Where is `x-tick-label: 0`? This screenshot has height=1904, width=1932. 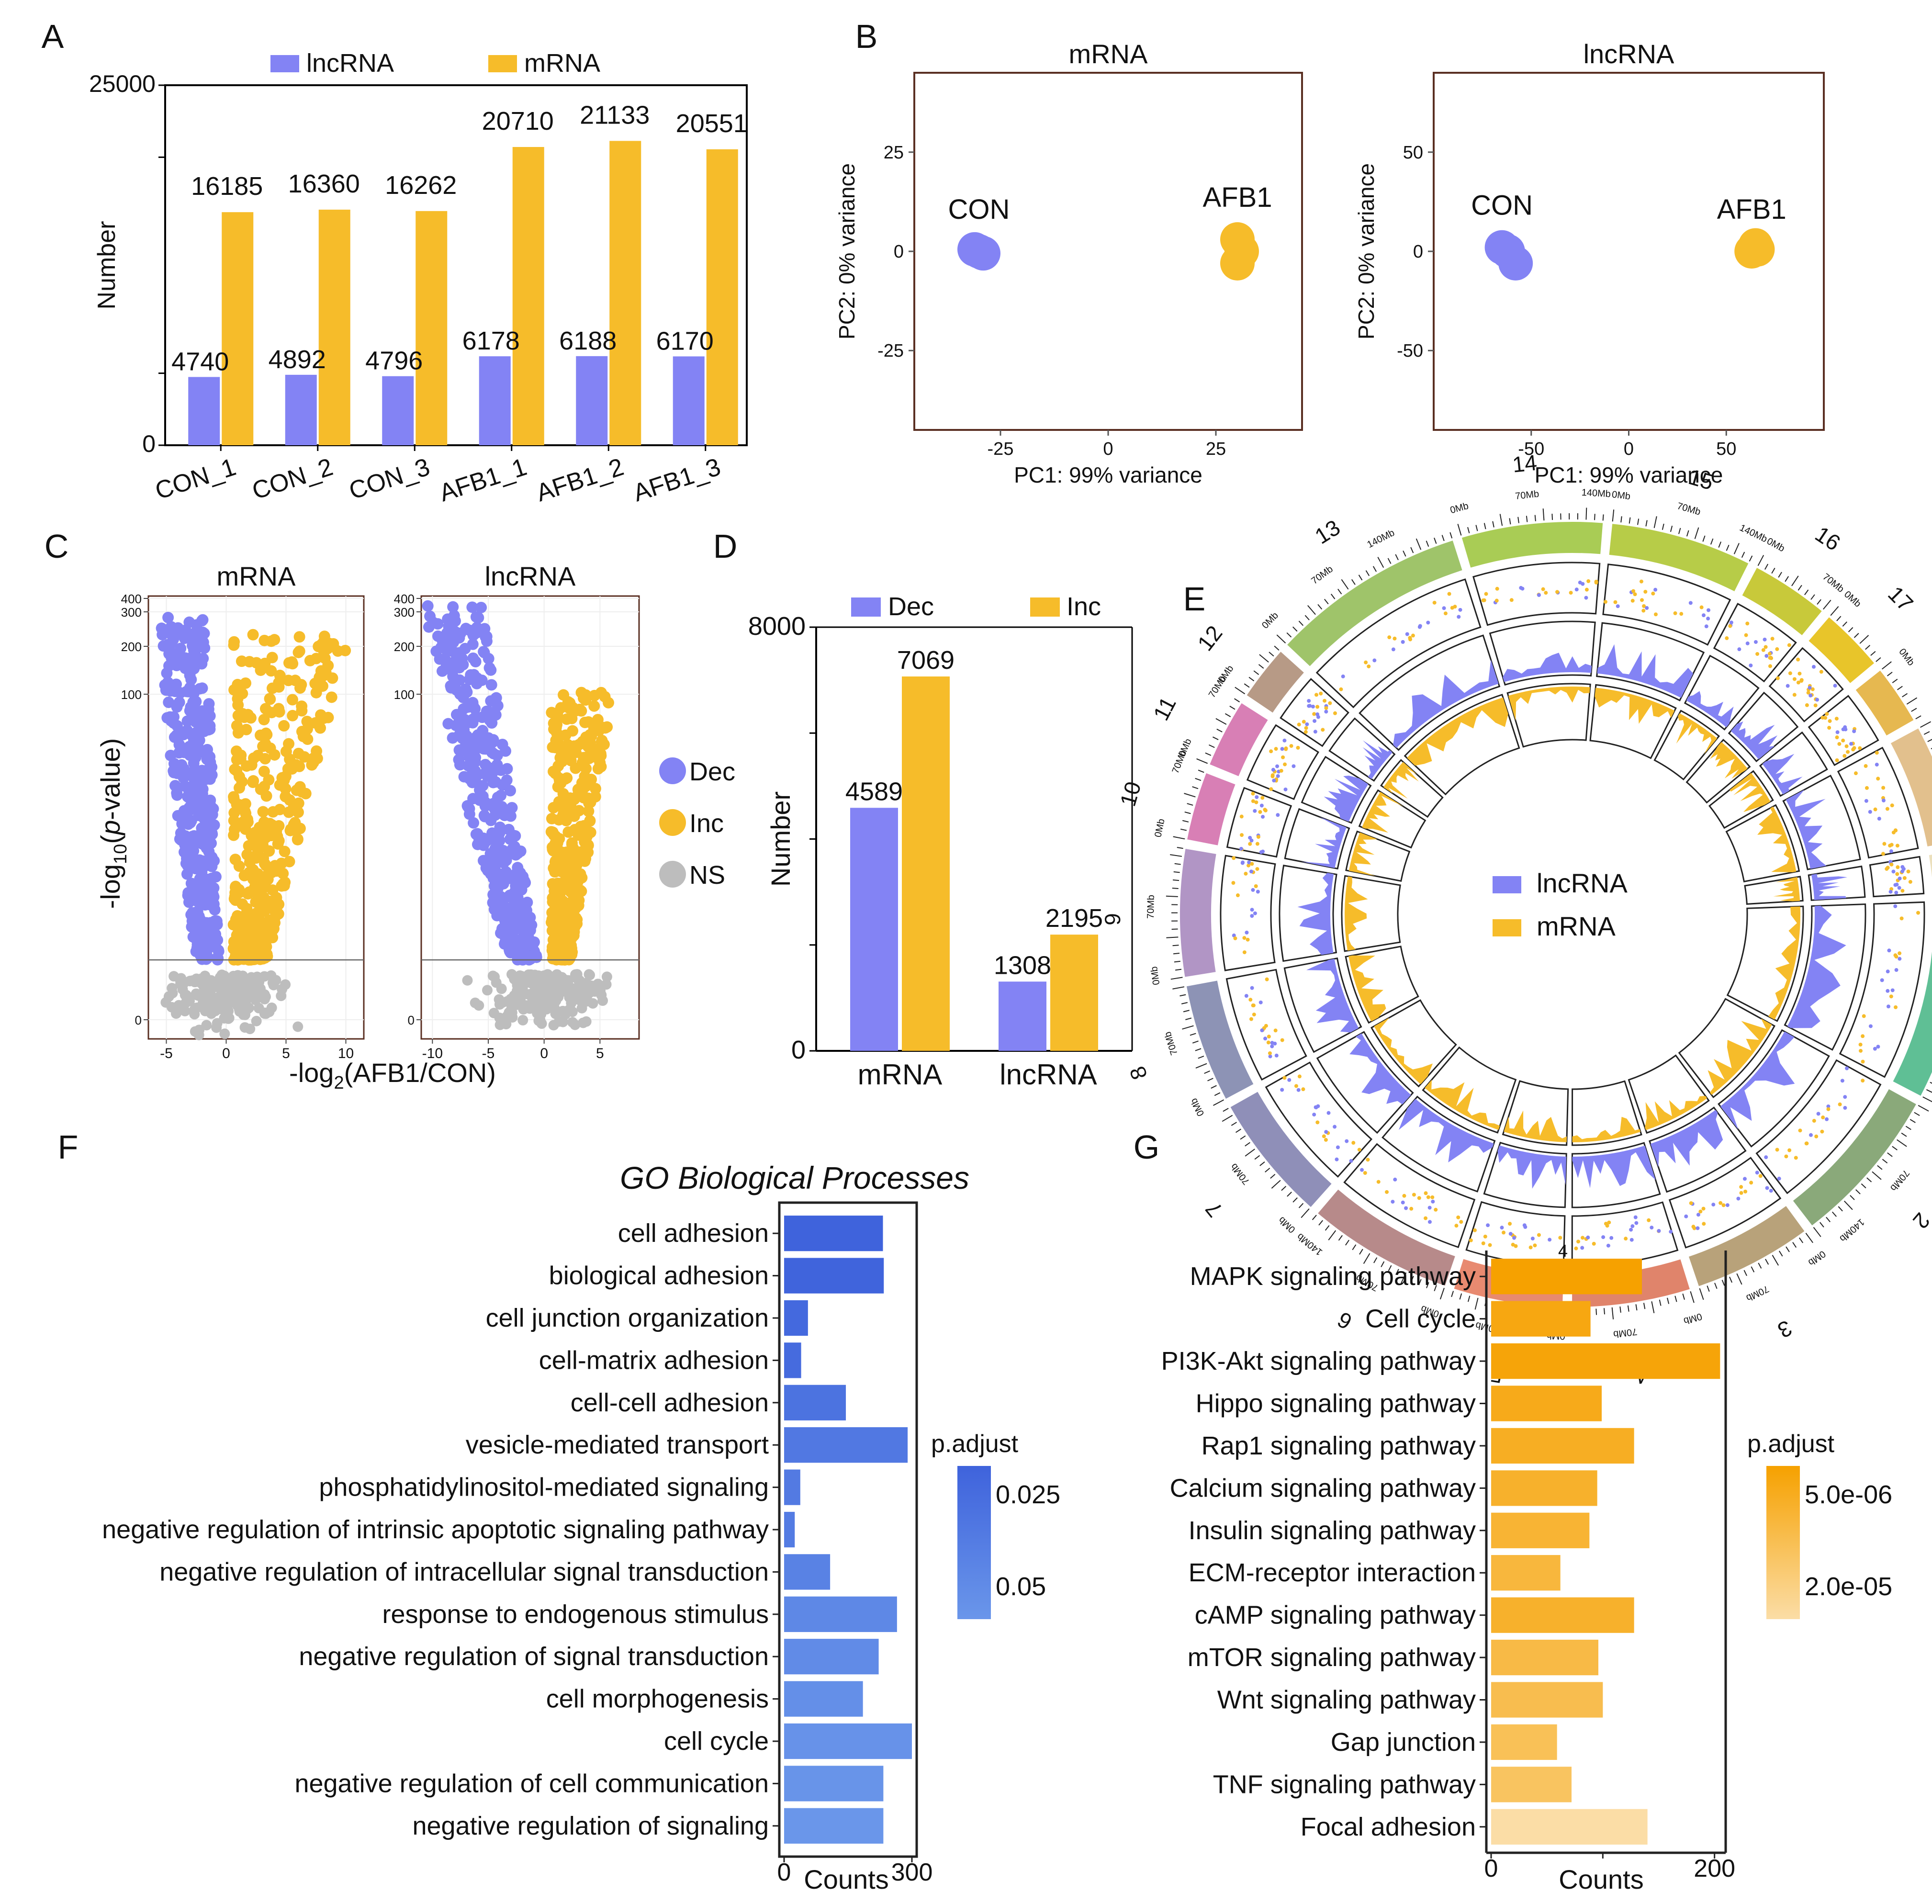 x-tick-label: 0 is located at coordinates (1108, 449).